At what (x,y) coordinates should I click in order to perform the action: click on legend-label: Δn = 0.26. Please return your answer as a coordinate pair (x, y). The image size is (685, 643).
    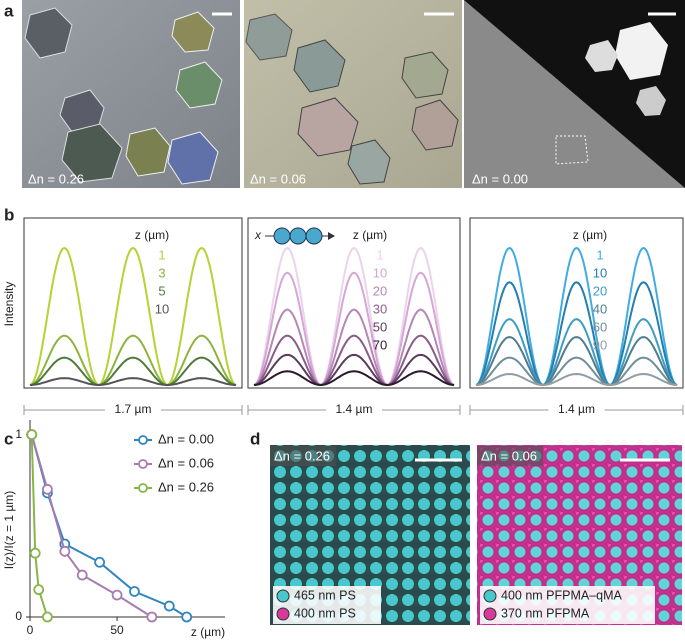
    Looking at the image, I should click on (186, 486).